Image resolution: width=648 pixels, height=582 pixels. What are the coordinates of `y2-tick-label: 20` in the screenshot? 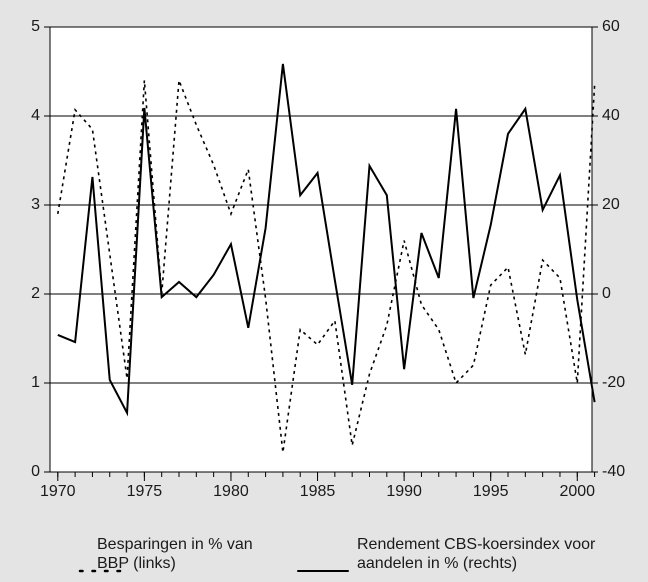 It's located at (611, 204).